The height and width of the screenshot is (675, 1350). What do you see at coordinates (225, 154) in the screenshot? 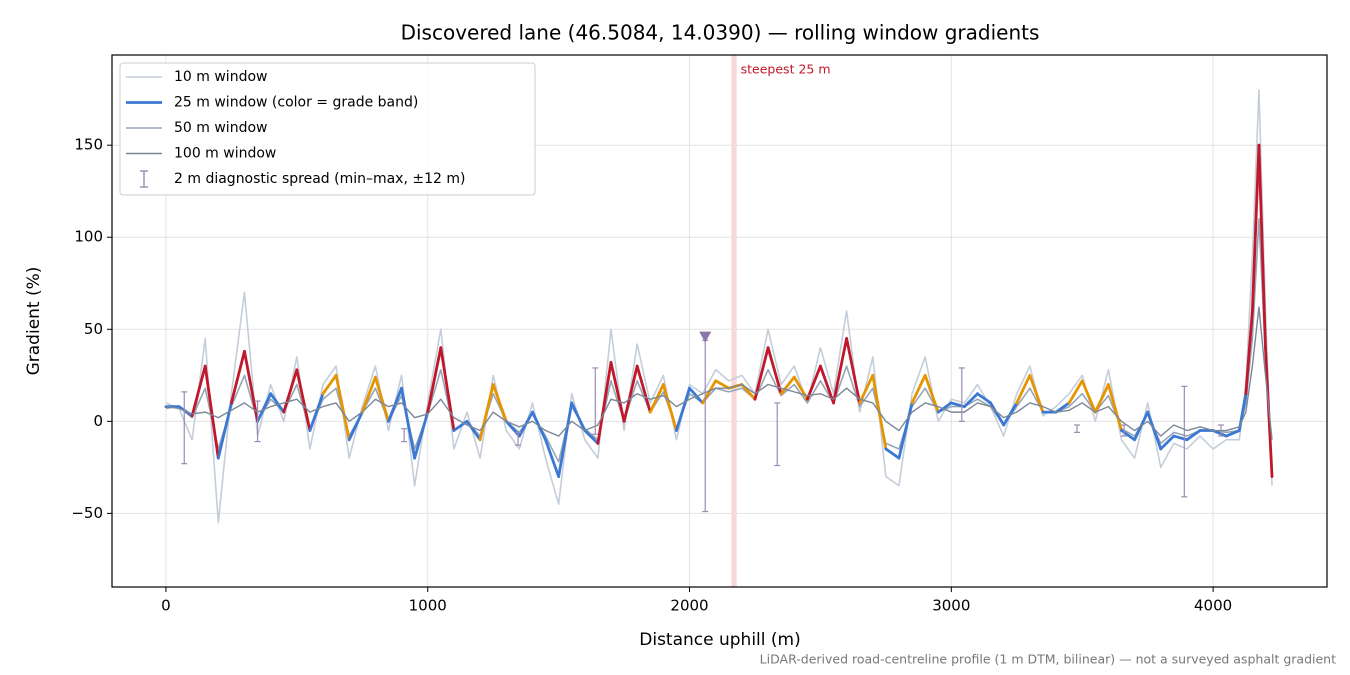
I see `legend-label: 100 m window` at bounding box center [225, 154].